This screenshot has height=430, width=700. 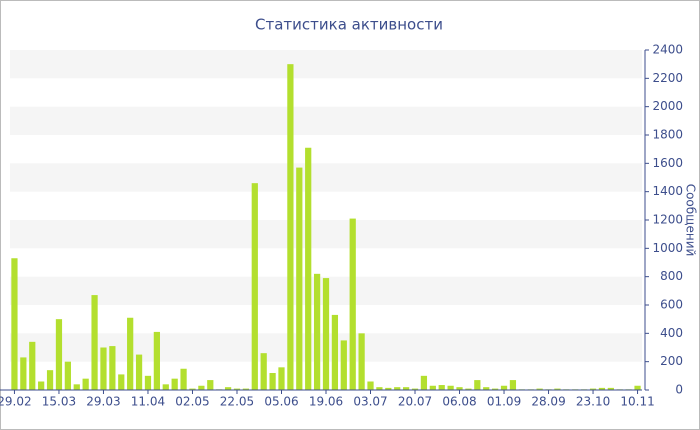 I want to click on x-tick-label: 20.07, so click(x=415, y=402).